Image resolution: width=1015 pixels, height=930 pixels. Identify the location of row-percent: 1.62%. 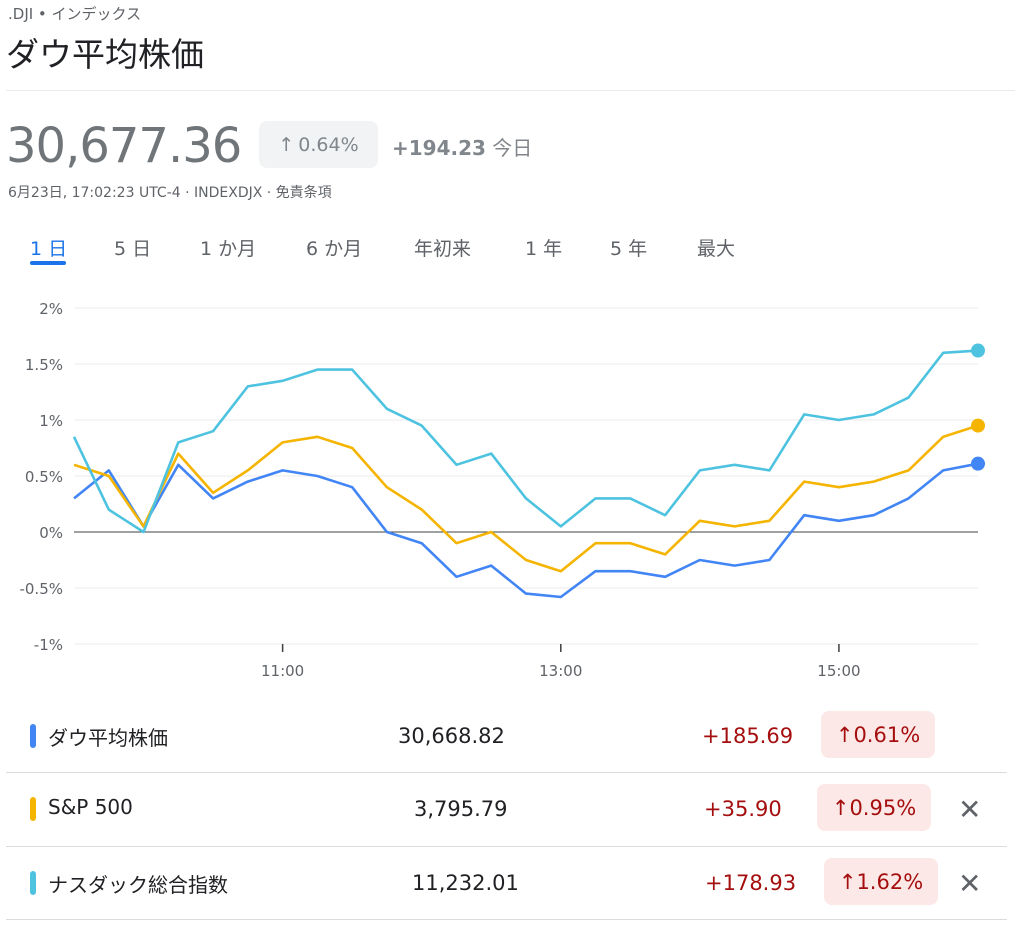
(890, 881).